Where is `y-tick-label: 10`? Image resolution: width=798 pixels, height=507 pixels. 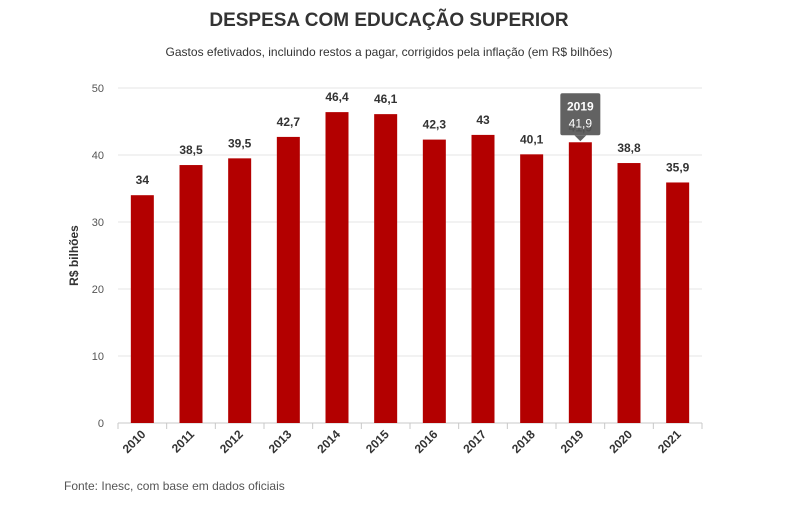
y-tick-label: 10 is located at coordinates (98, 357).